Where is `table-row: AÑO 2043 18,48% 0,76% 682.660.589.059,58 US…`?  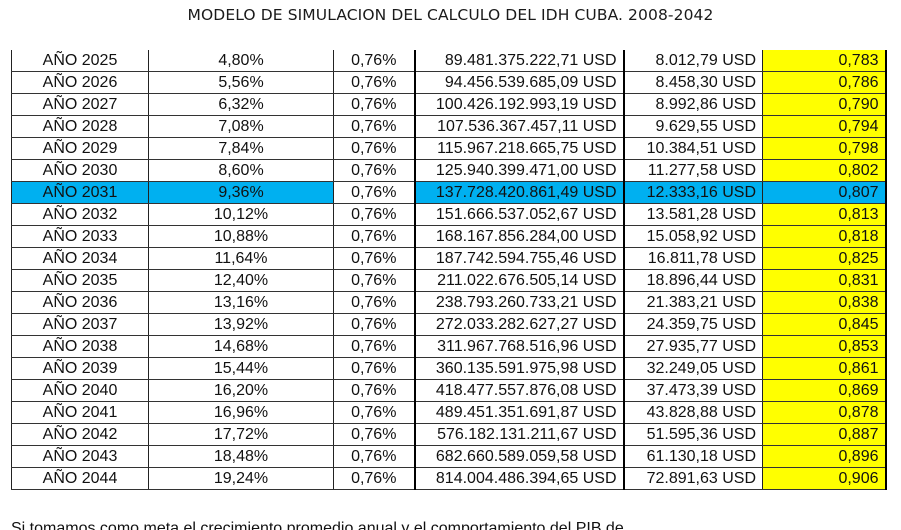 table-row: AÑO 2043 18,48% 0,76% 682.660.589.059,58 US… is located at coordinates (449, 456).